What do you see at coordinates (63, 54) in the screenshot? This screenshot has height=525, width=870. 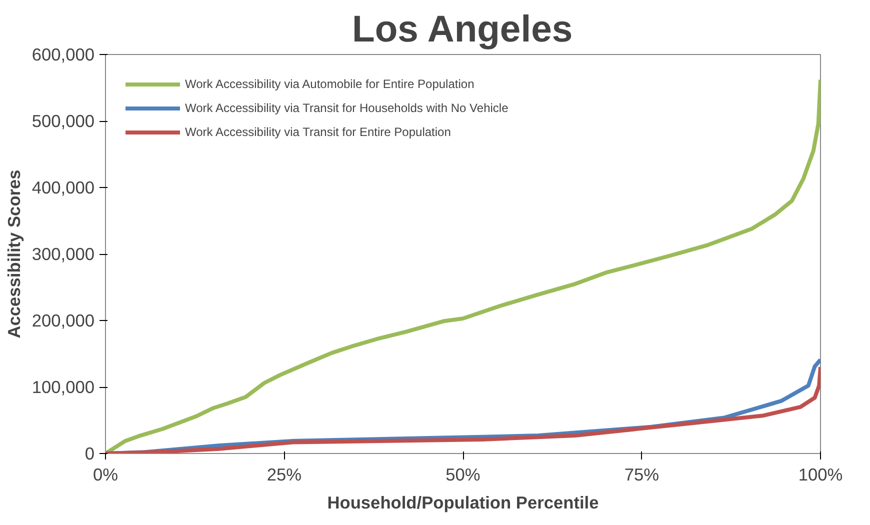 I see `y-tick-label: 600,000` at bounding box center [63, 54].